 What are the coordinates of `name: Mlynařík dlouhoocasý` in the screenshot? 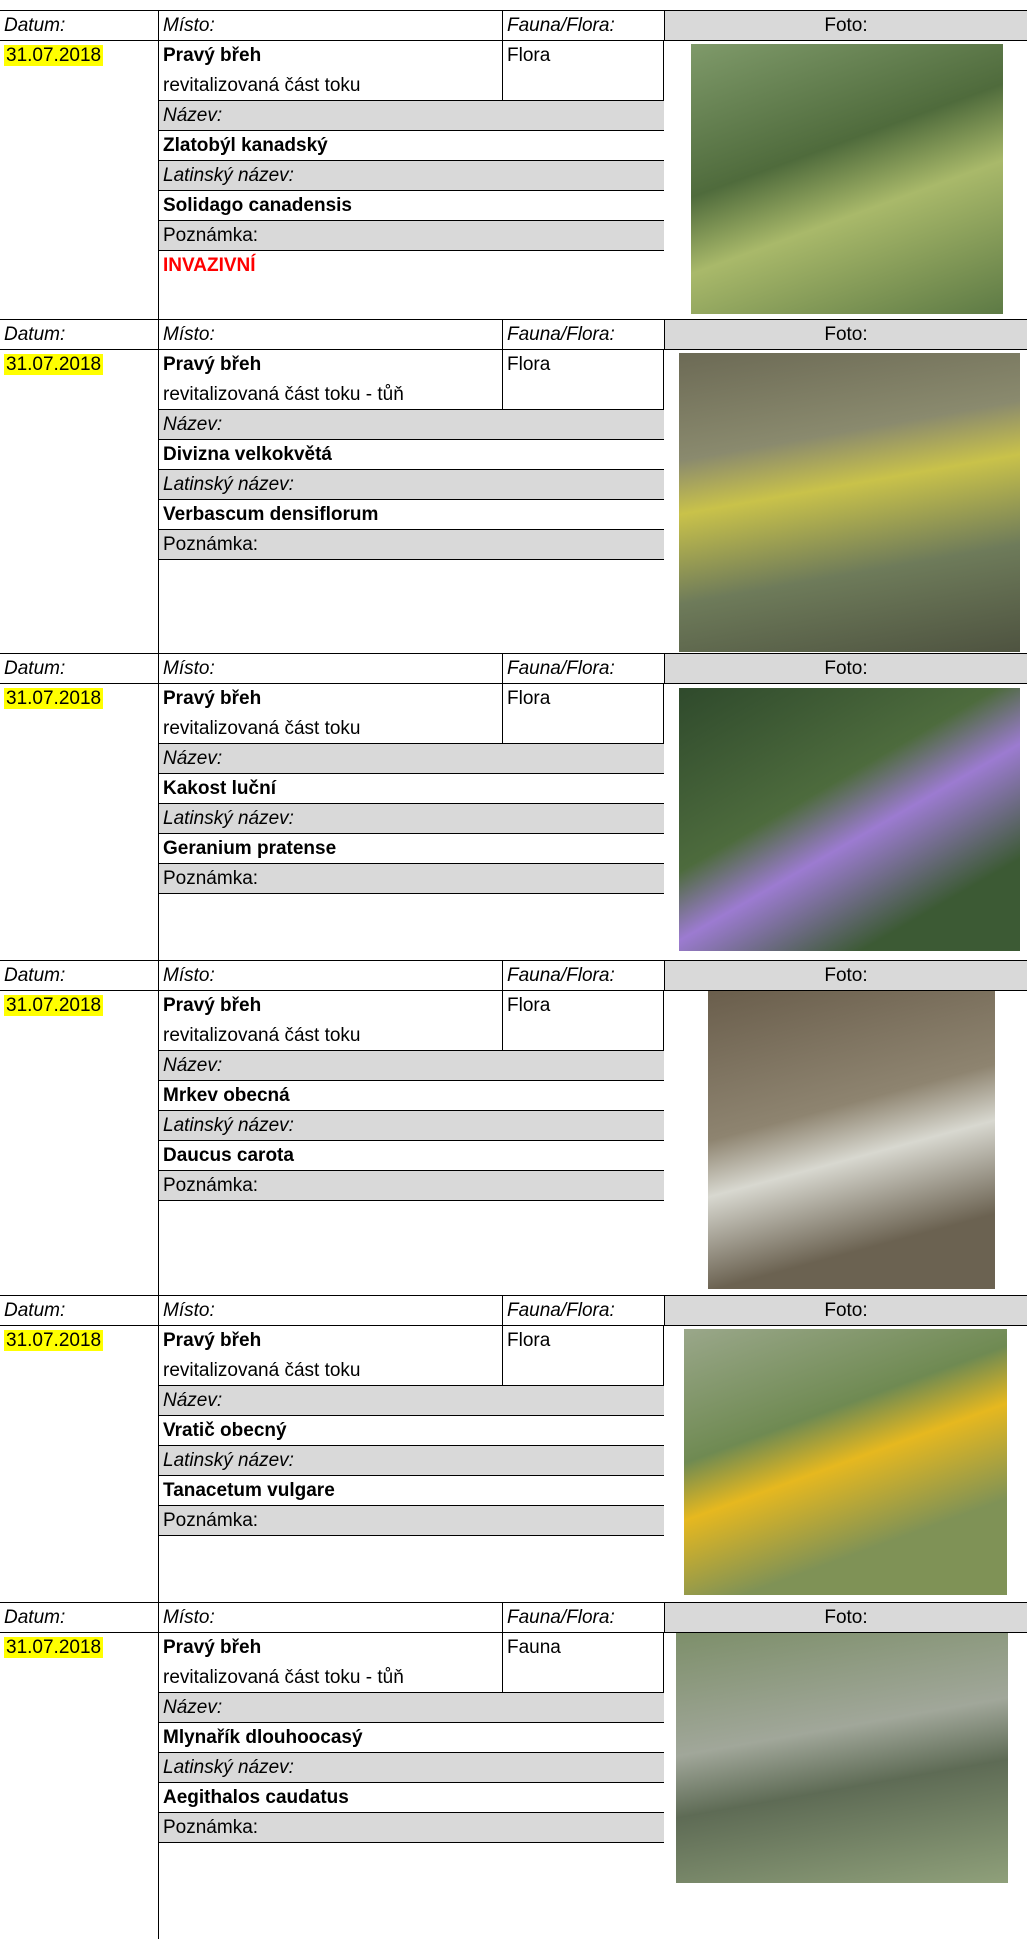 It's located at (411, 1738).